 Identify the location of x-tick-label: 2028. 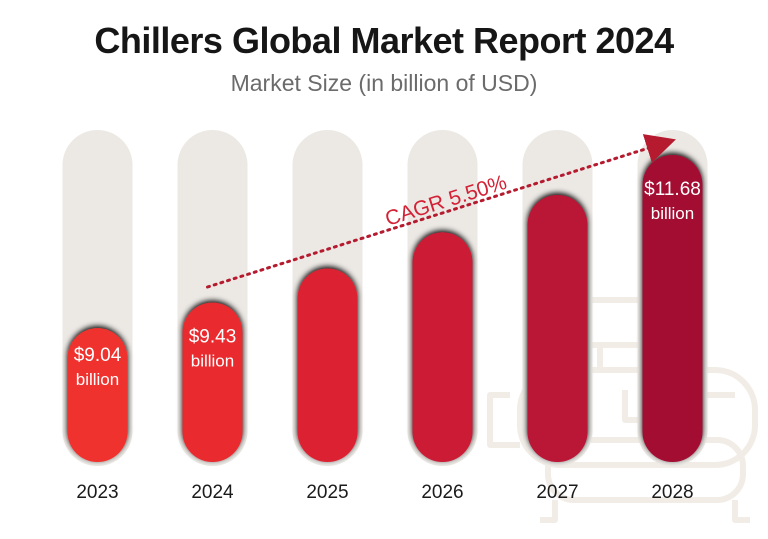
(672, 492).